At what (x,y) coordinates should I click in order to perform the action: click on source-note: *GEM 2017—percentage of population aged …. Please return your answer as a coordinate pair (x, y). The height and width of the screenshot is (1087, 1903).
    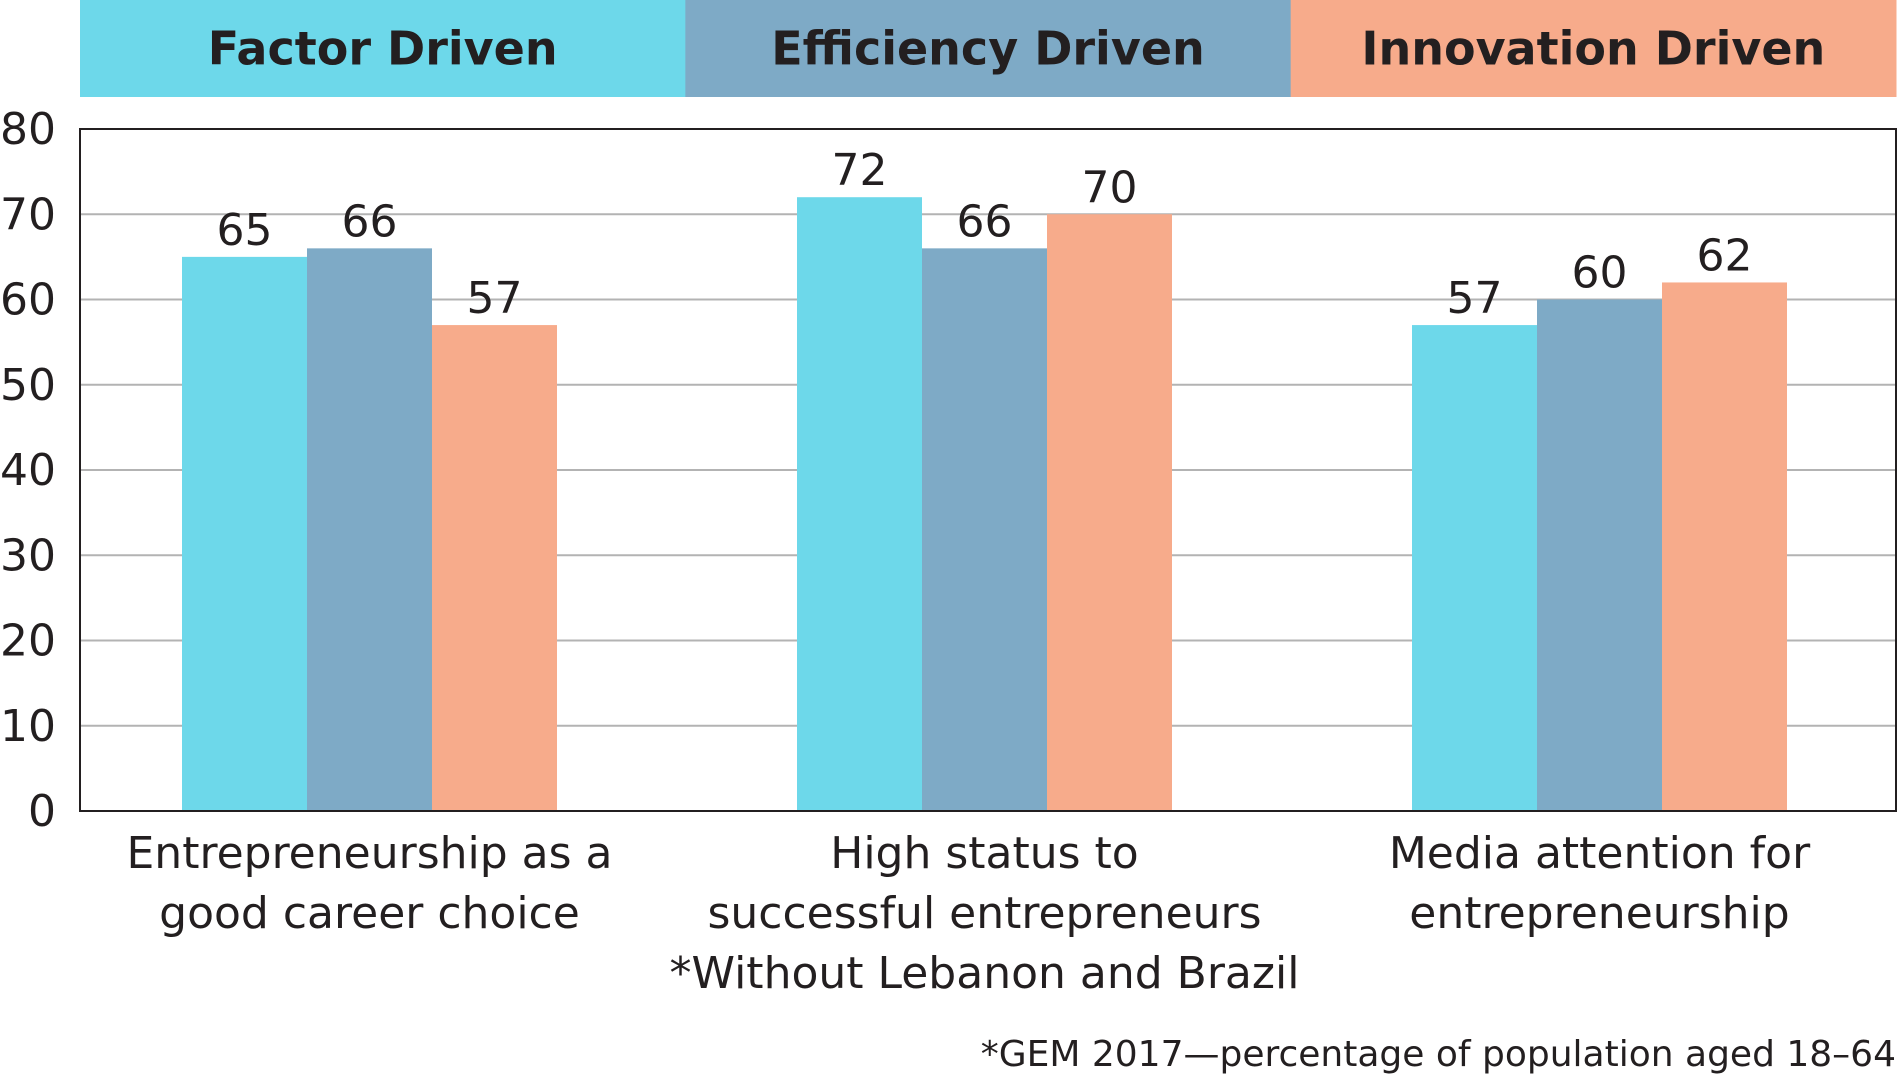
    Looking at the image, I should click on (1438, 1054).